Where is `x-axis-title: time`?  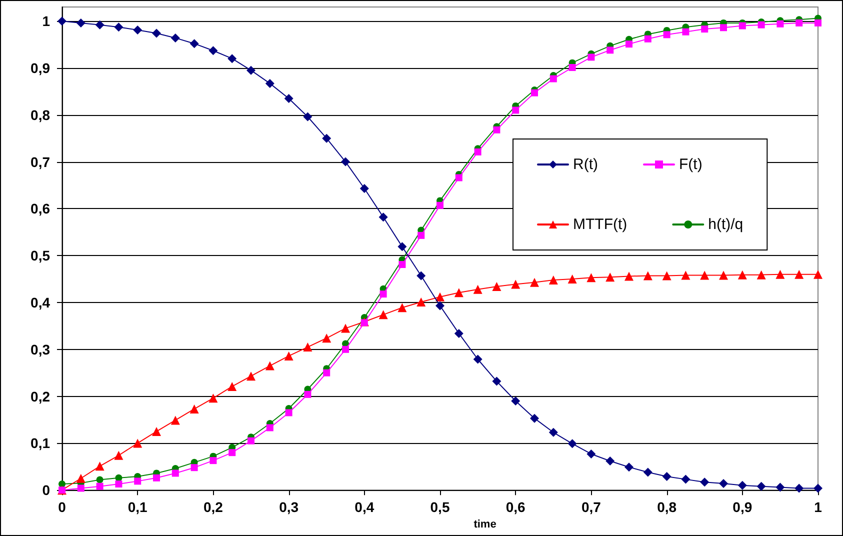
x-axis-title: time is located at coordinates (485, 524).